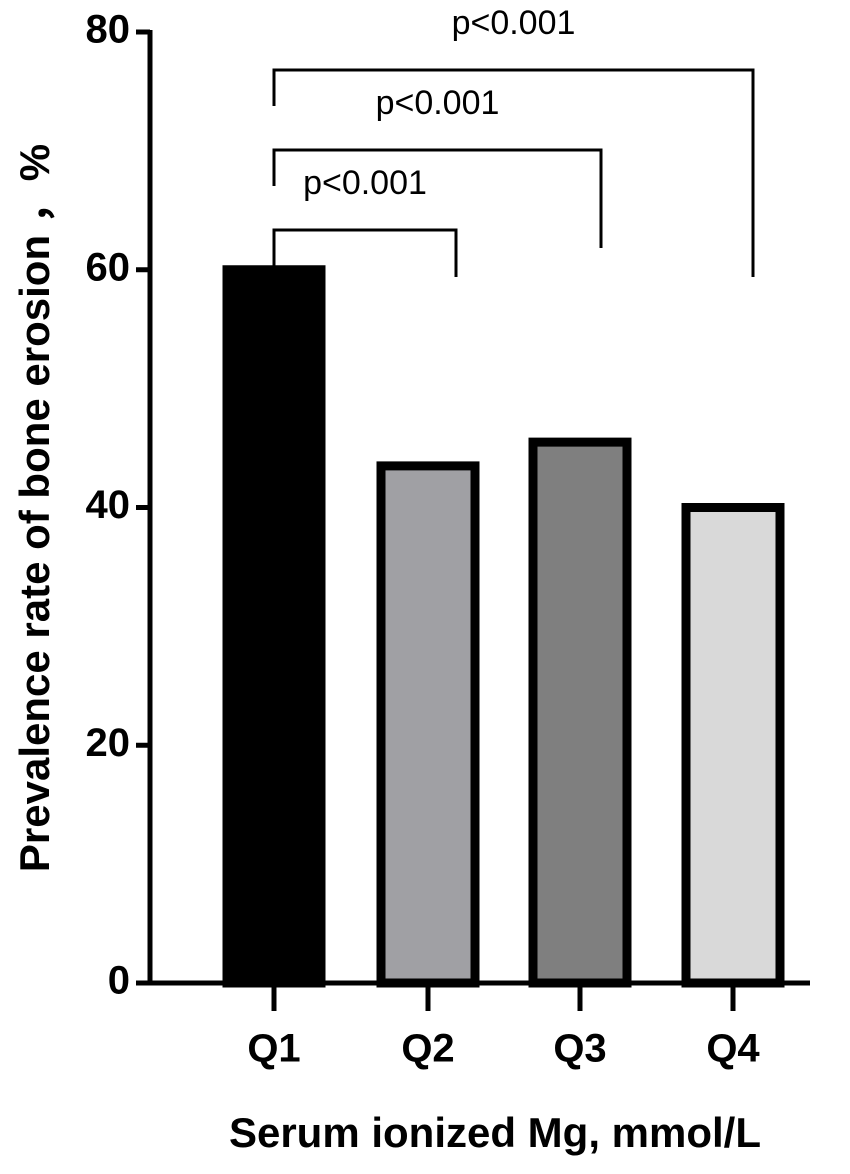 This screenshot has width=850, height=1174. What do you see at coordinates (108, 30) in the screenshot?
I see `y-tick-label: 80` at bounding box center [108, 30].